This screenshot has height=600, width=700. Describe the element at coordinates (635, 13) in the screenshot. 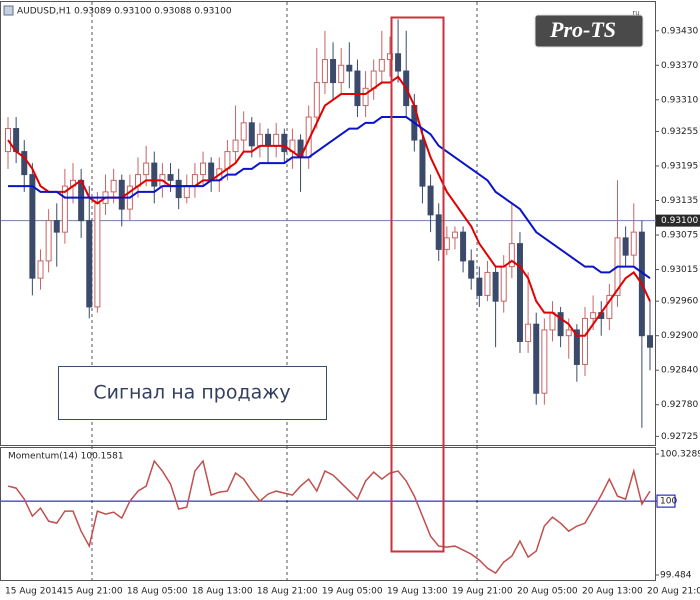

I see `watermark-suffix: ru` at that location.